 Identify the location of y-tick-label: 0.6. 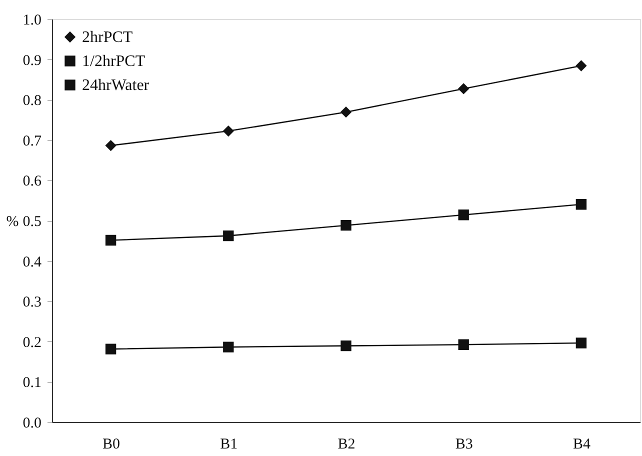
(32, 182).